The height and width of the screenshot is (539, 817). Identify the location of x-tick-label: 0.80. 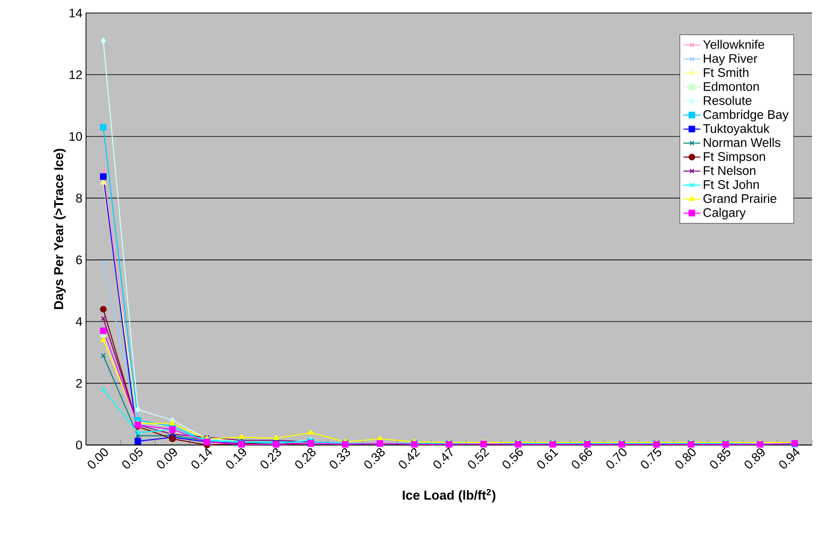
(685, 458).